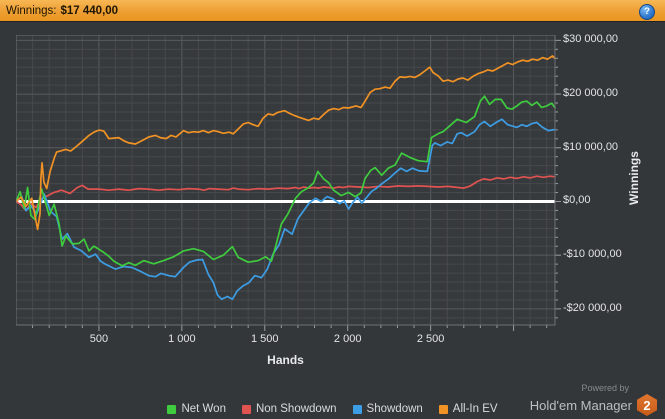  What do you see at coordinates (647, 11) in the screenshot?
I see `help-icon: ?` at bounding box center [647, 11].